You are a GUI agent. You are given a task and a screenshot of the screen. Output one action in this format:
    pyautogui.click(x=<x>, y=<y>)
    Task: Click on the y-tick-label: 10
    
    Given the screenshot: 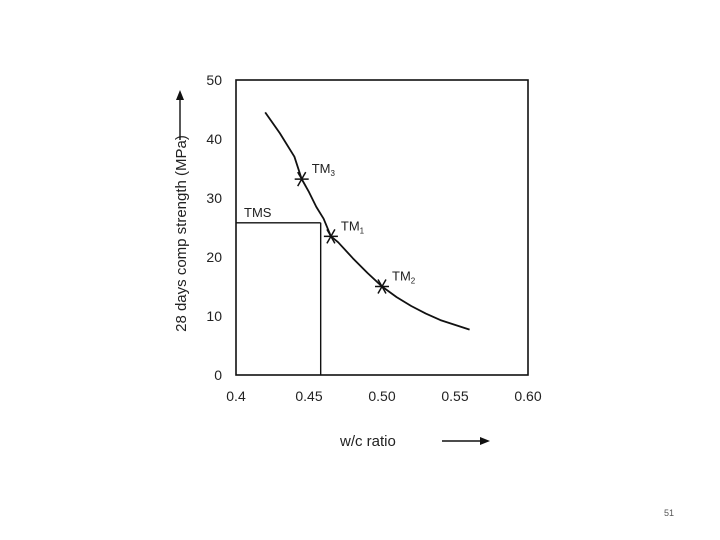 What is the action you would take?
    pyautogui.click(x=214, y=316)
    